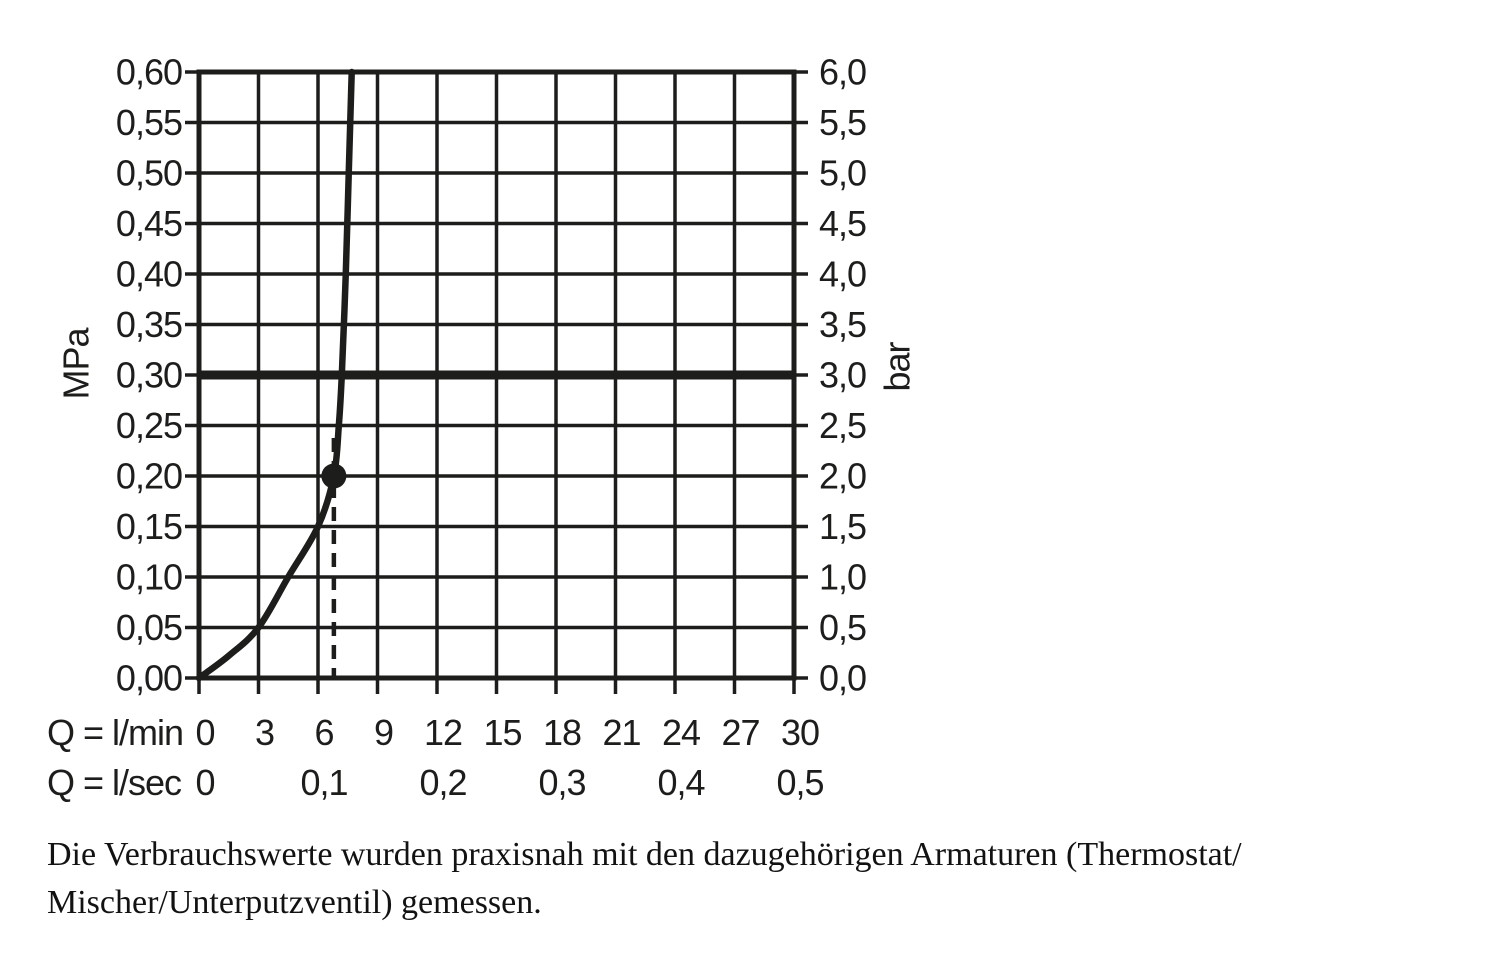 The width and height of the screenshot is (1500, 956). Describe the element at coordinates (842, 122) in the screenshot. I see `right-axis-tick-label: 5,5` at that location.